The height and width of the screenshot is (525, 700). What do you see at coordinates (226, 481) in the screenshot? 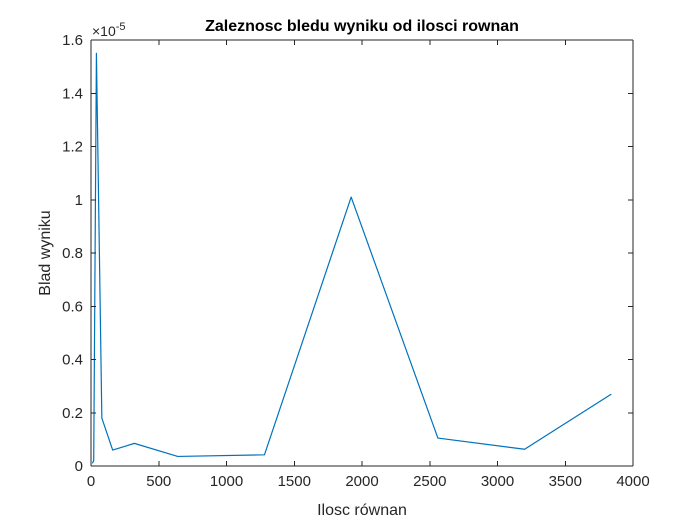
I see `x-tick-label: 1000` at bounding box center [226, 481].